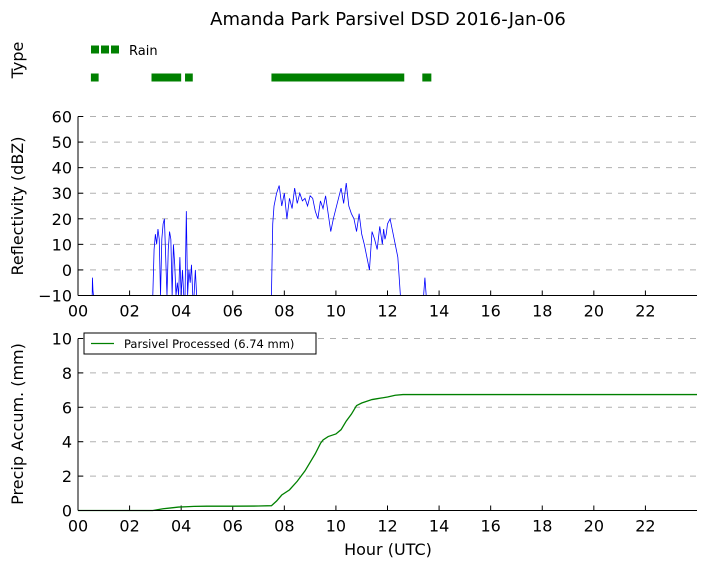  What do you see at coordinates (17, 206) in the screenshot?
I see `reflectivity-axis-label: Reflectivity (dBZ)` at bounding box center [17, 206].